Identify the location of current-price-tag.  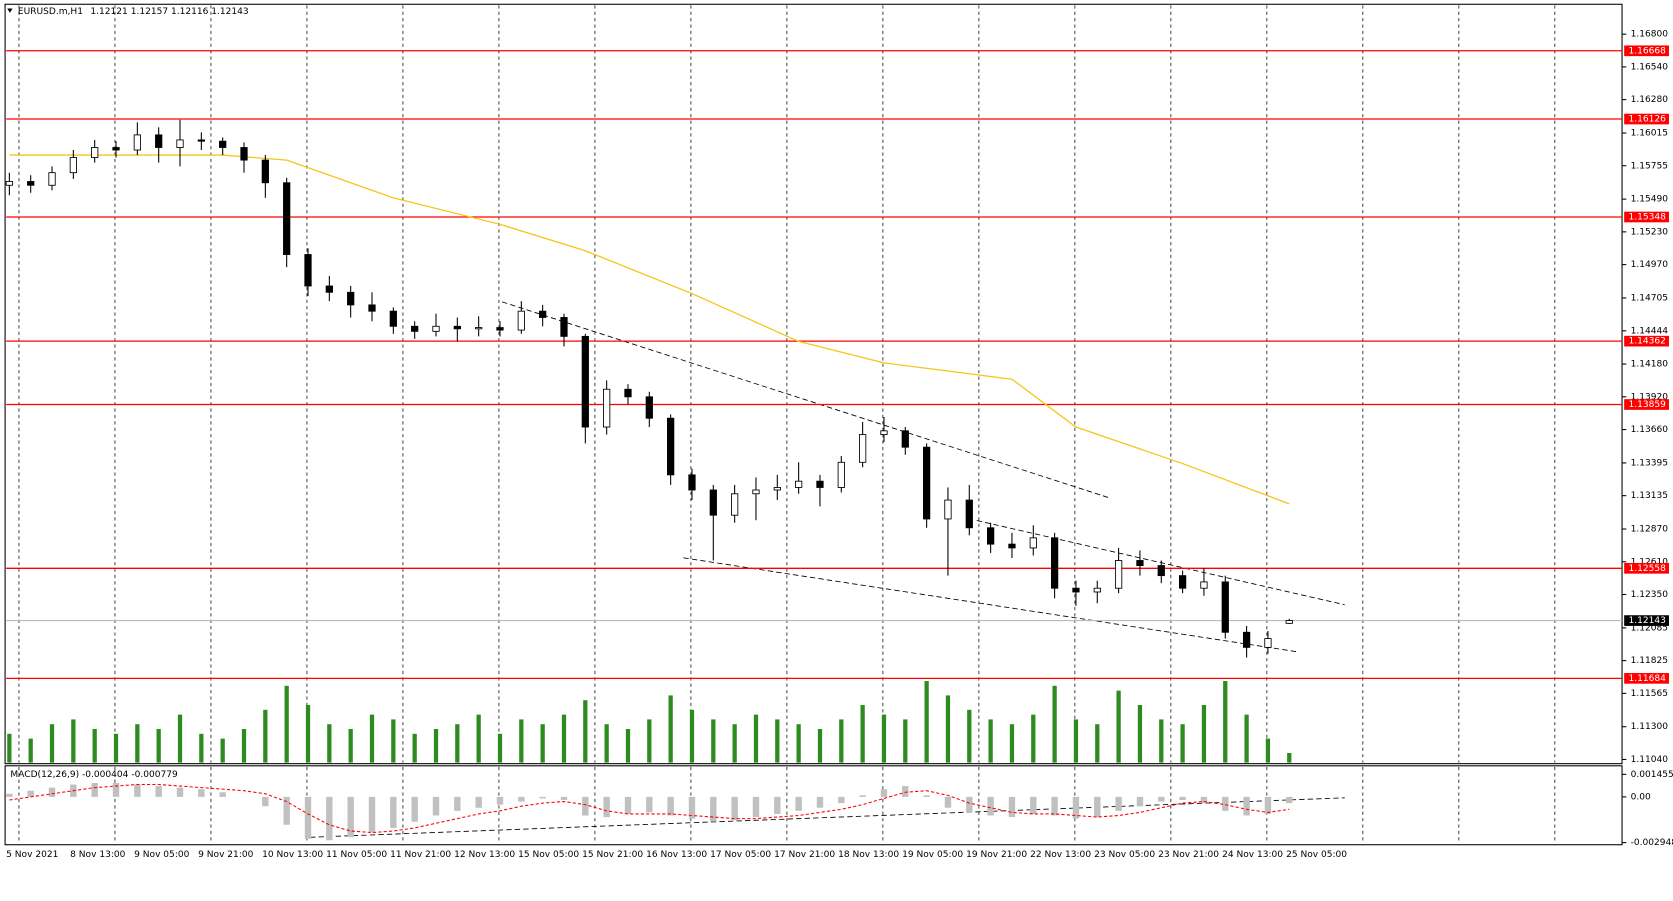
(1646, 620).